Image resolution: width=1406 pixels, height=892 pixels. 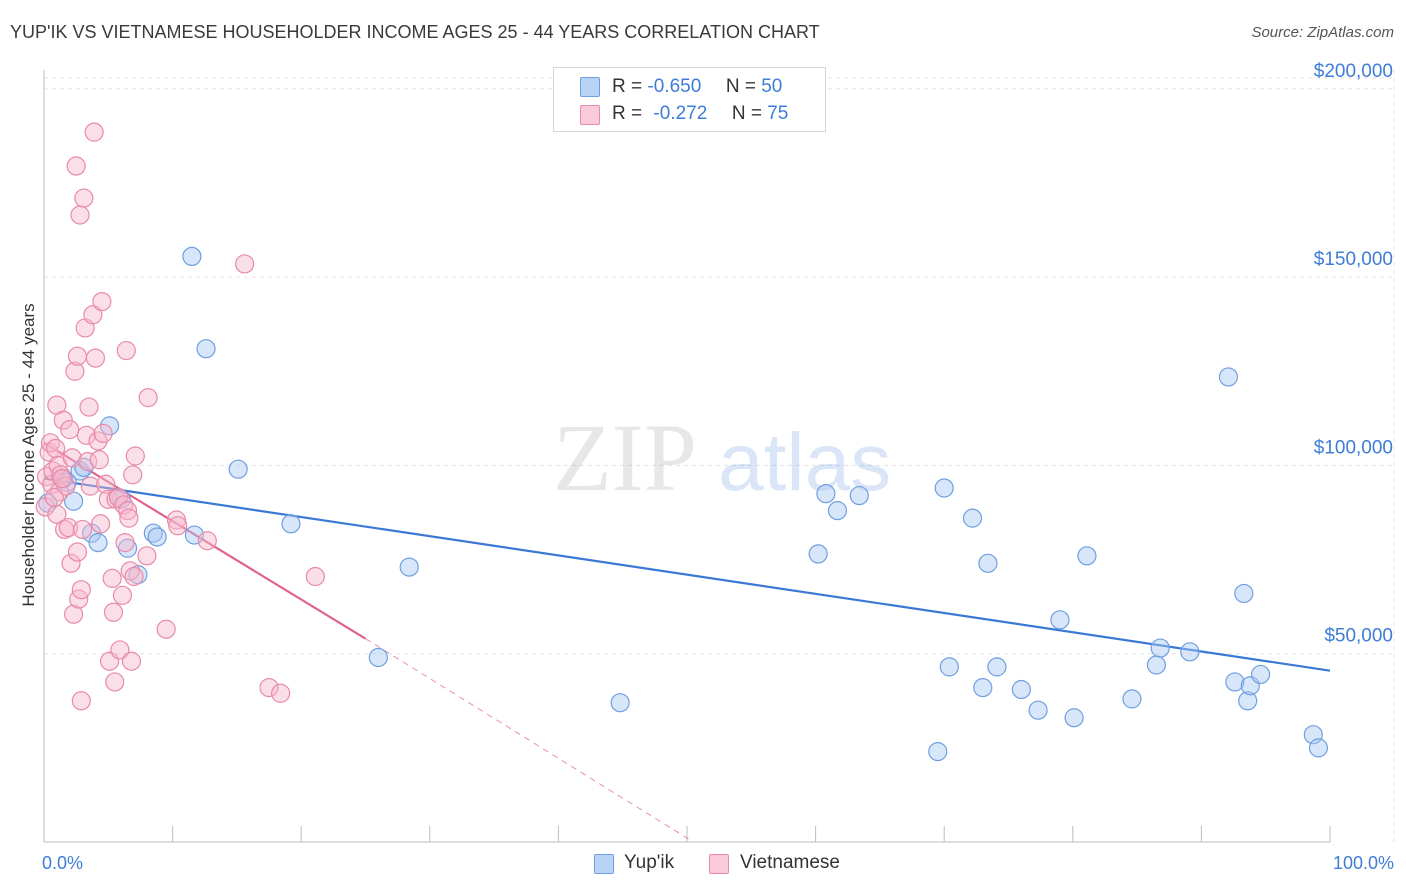 I want to click on bottom-legend-swatch-yupik, so click(x=604, y=864).